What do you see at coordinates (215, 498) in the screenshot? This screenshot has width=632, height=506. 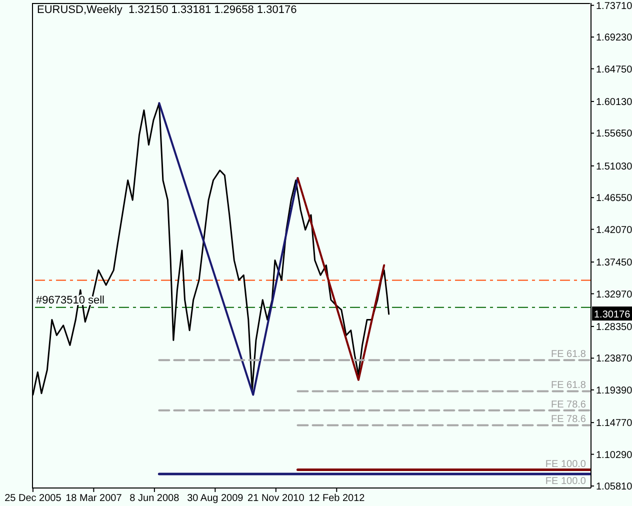 I see `x-tick-label: 30 Aug 2009` at bounding box center [215, 498].